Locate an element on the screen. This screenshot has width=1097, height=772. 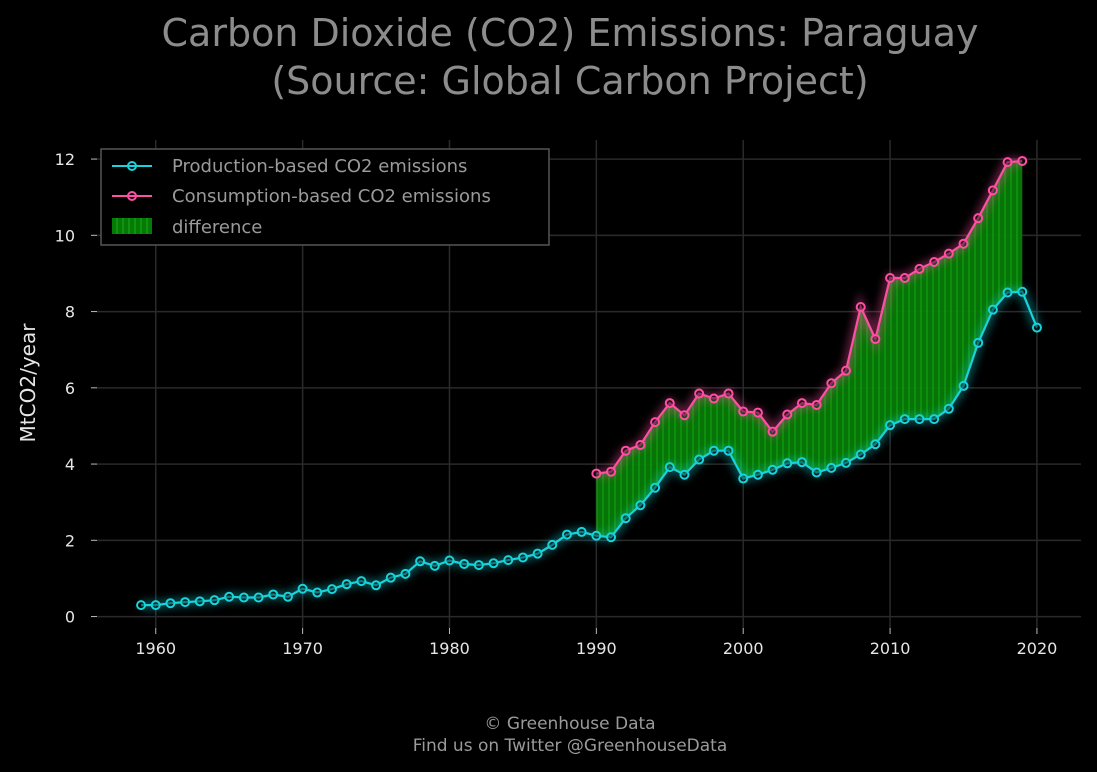
x-tick-label: 1960 is located at coordinates (155, 648).